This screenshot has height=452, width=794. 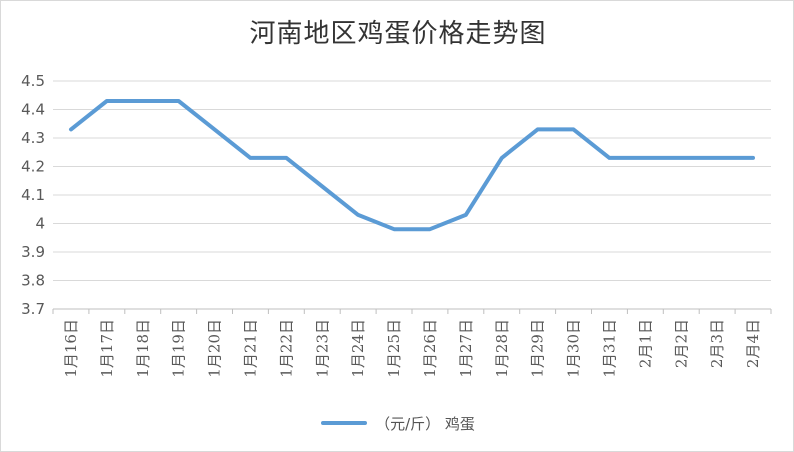 What do you see at coordinates (394, 348) in the screenshot?
I see `x-tick-label: 1月25日` at bounding box center [394, 348].